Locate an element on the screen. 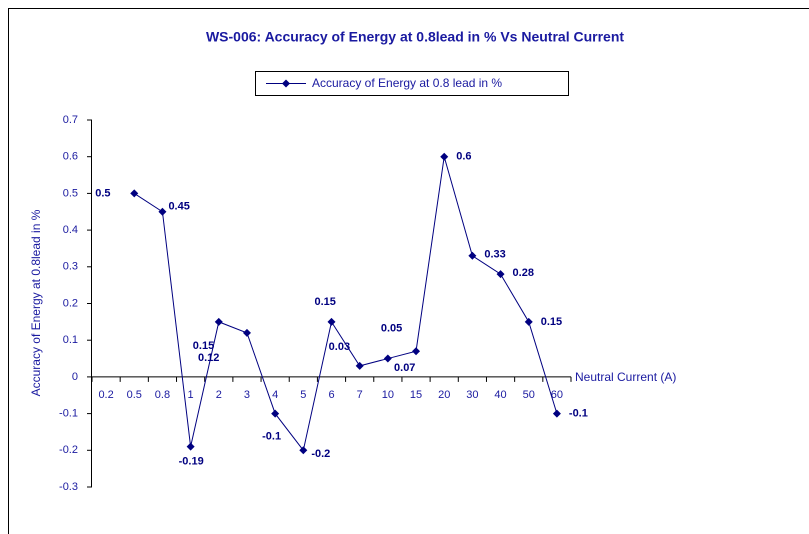 This screenshot has width=809, height=534. y-tick-label: -0.1 is located at coordinates (68, 414).